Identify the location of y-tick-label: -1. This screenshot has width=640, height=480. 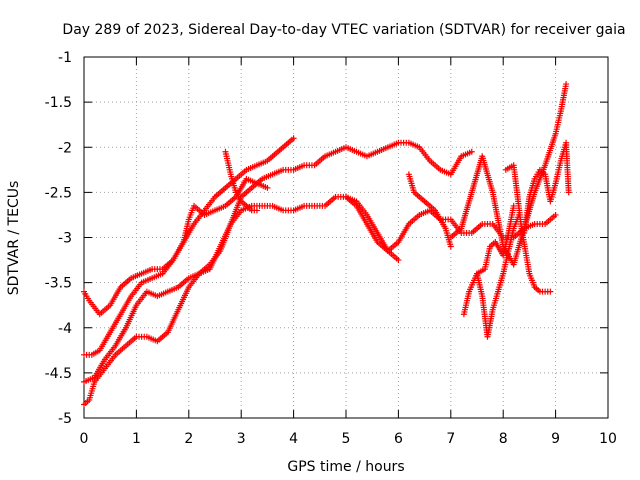
(65, 58).